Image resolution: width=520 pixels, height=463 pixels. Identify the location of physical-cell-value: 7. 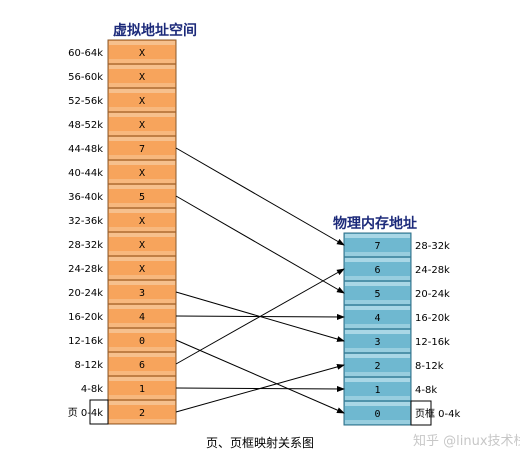
(377, 246).